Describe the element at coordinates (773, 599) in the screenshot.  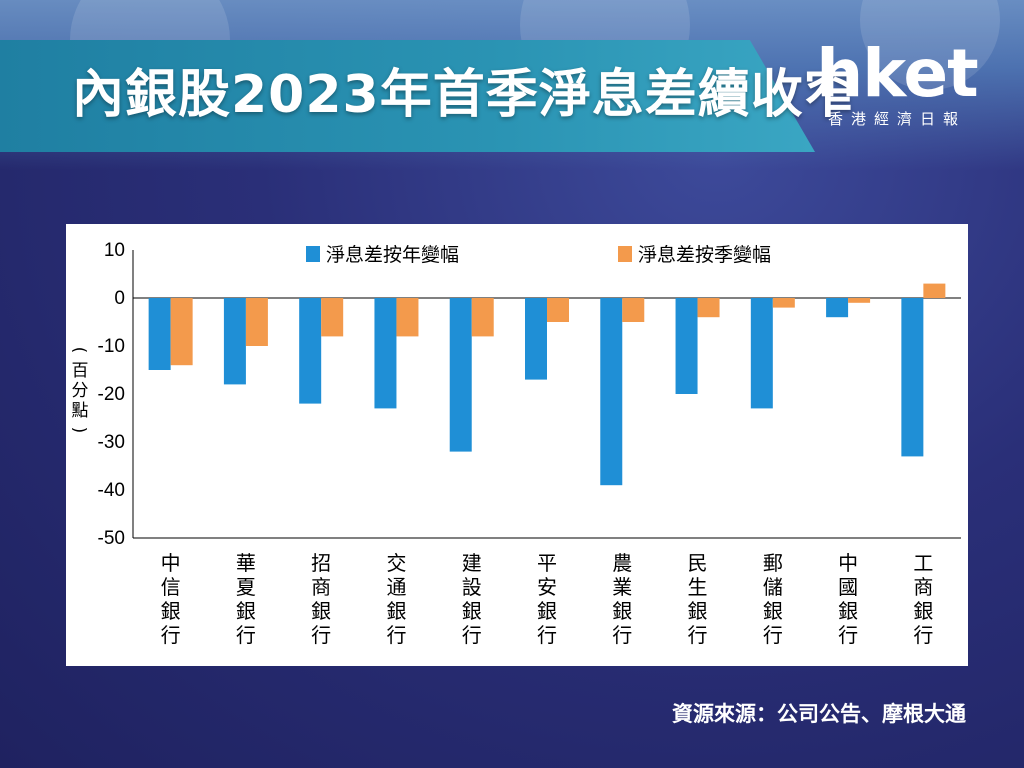
I see `category-label: 郵儲銀行` at that location.